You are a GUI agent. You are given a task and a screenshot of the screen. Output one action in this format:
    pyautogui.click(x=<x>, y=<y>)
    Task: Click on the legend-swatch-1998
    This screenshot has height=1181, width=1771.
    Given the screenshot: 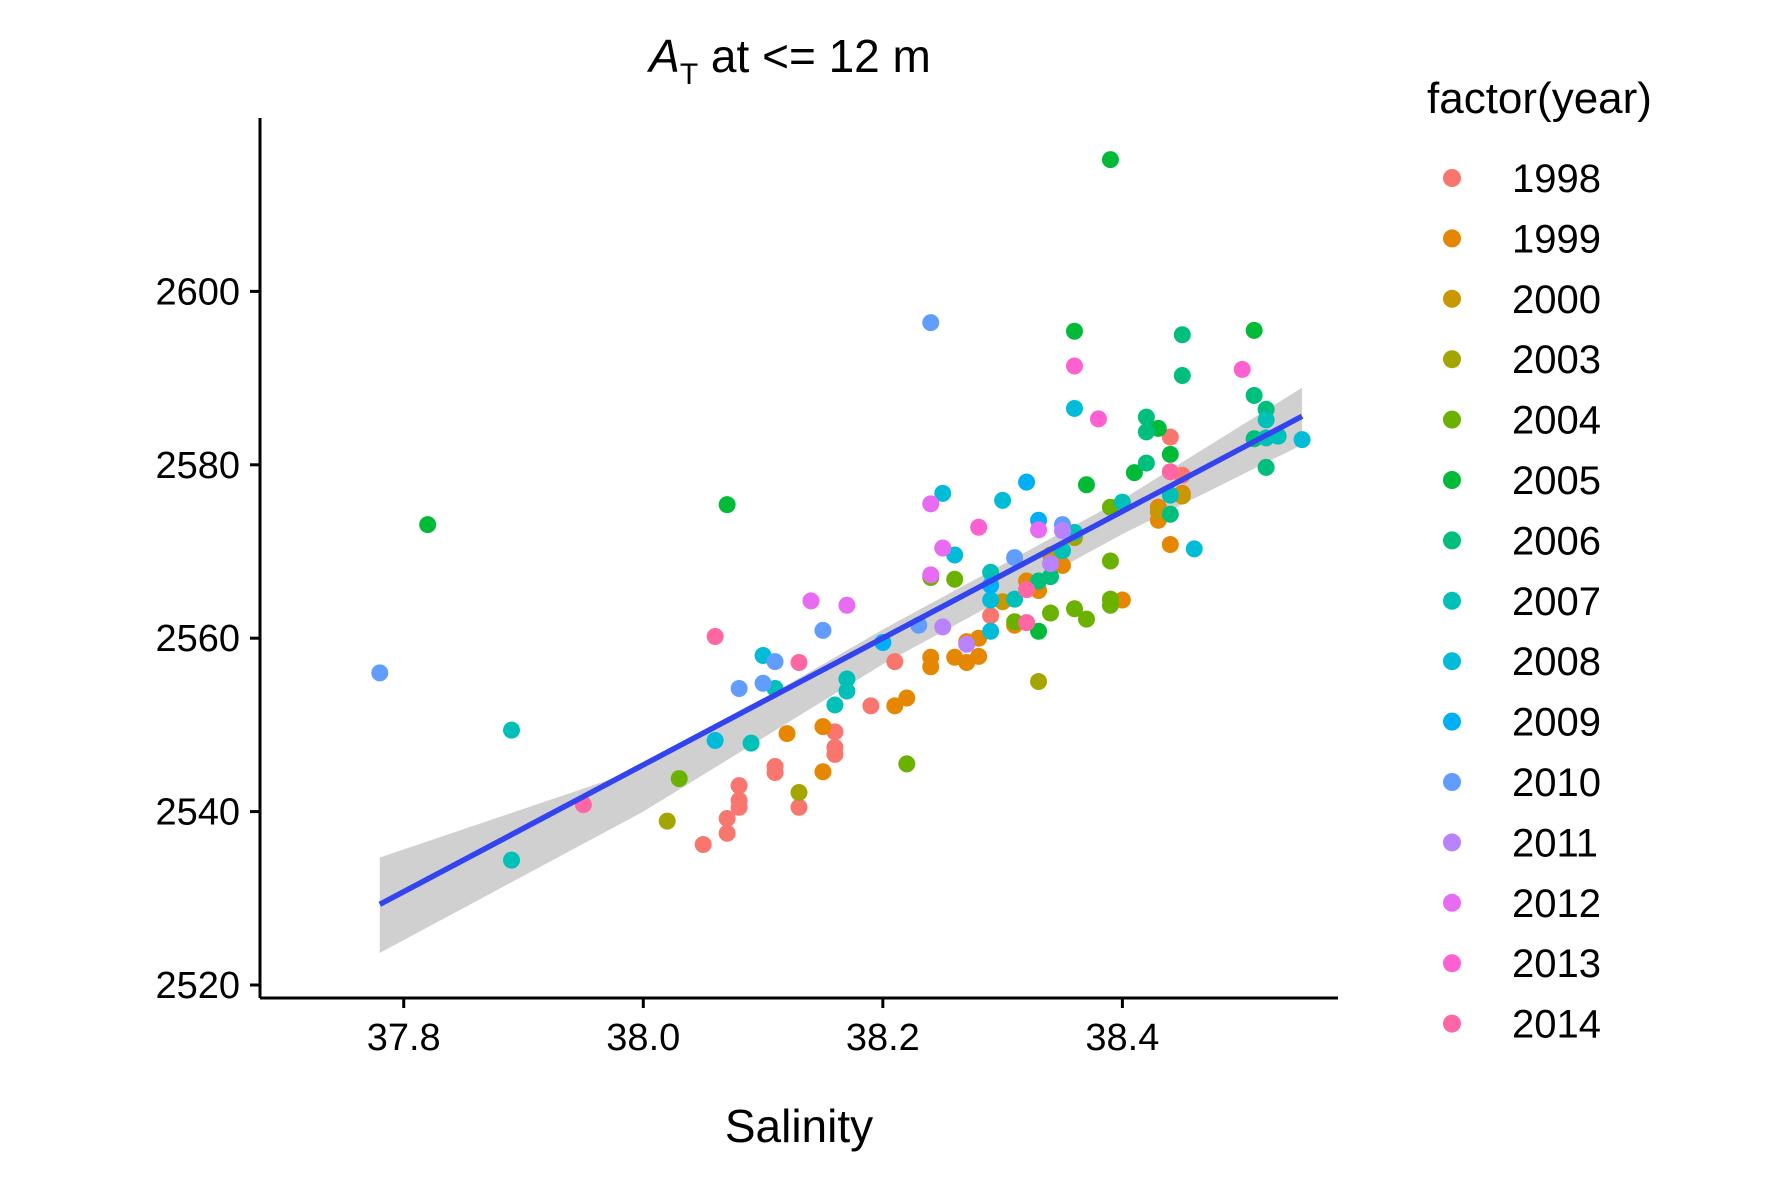 What is the action you would take?
    pyautogui.click(x=1452, y=178)
    